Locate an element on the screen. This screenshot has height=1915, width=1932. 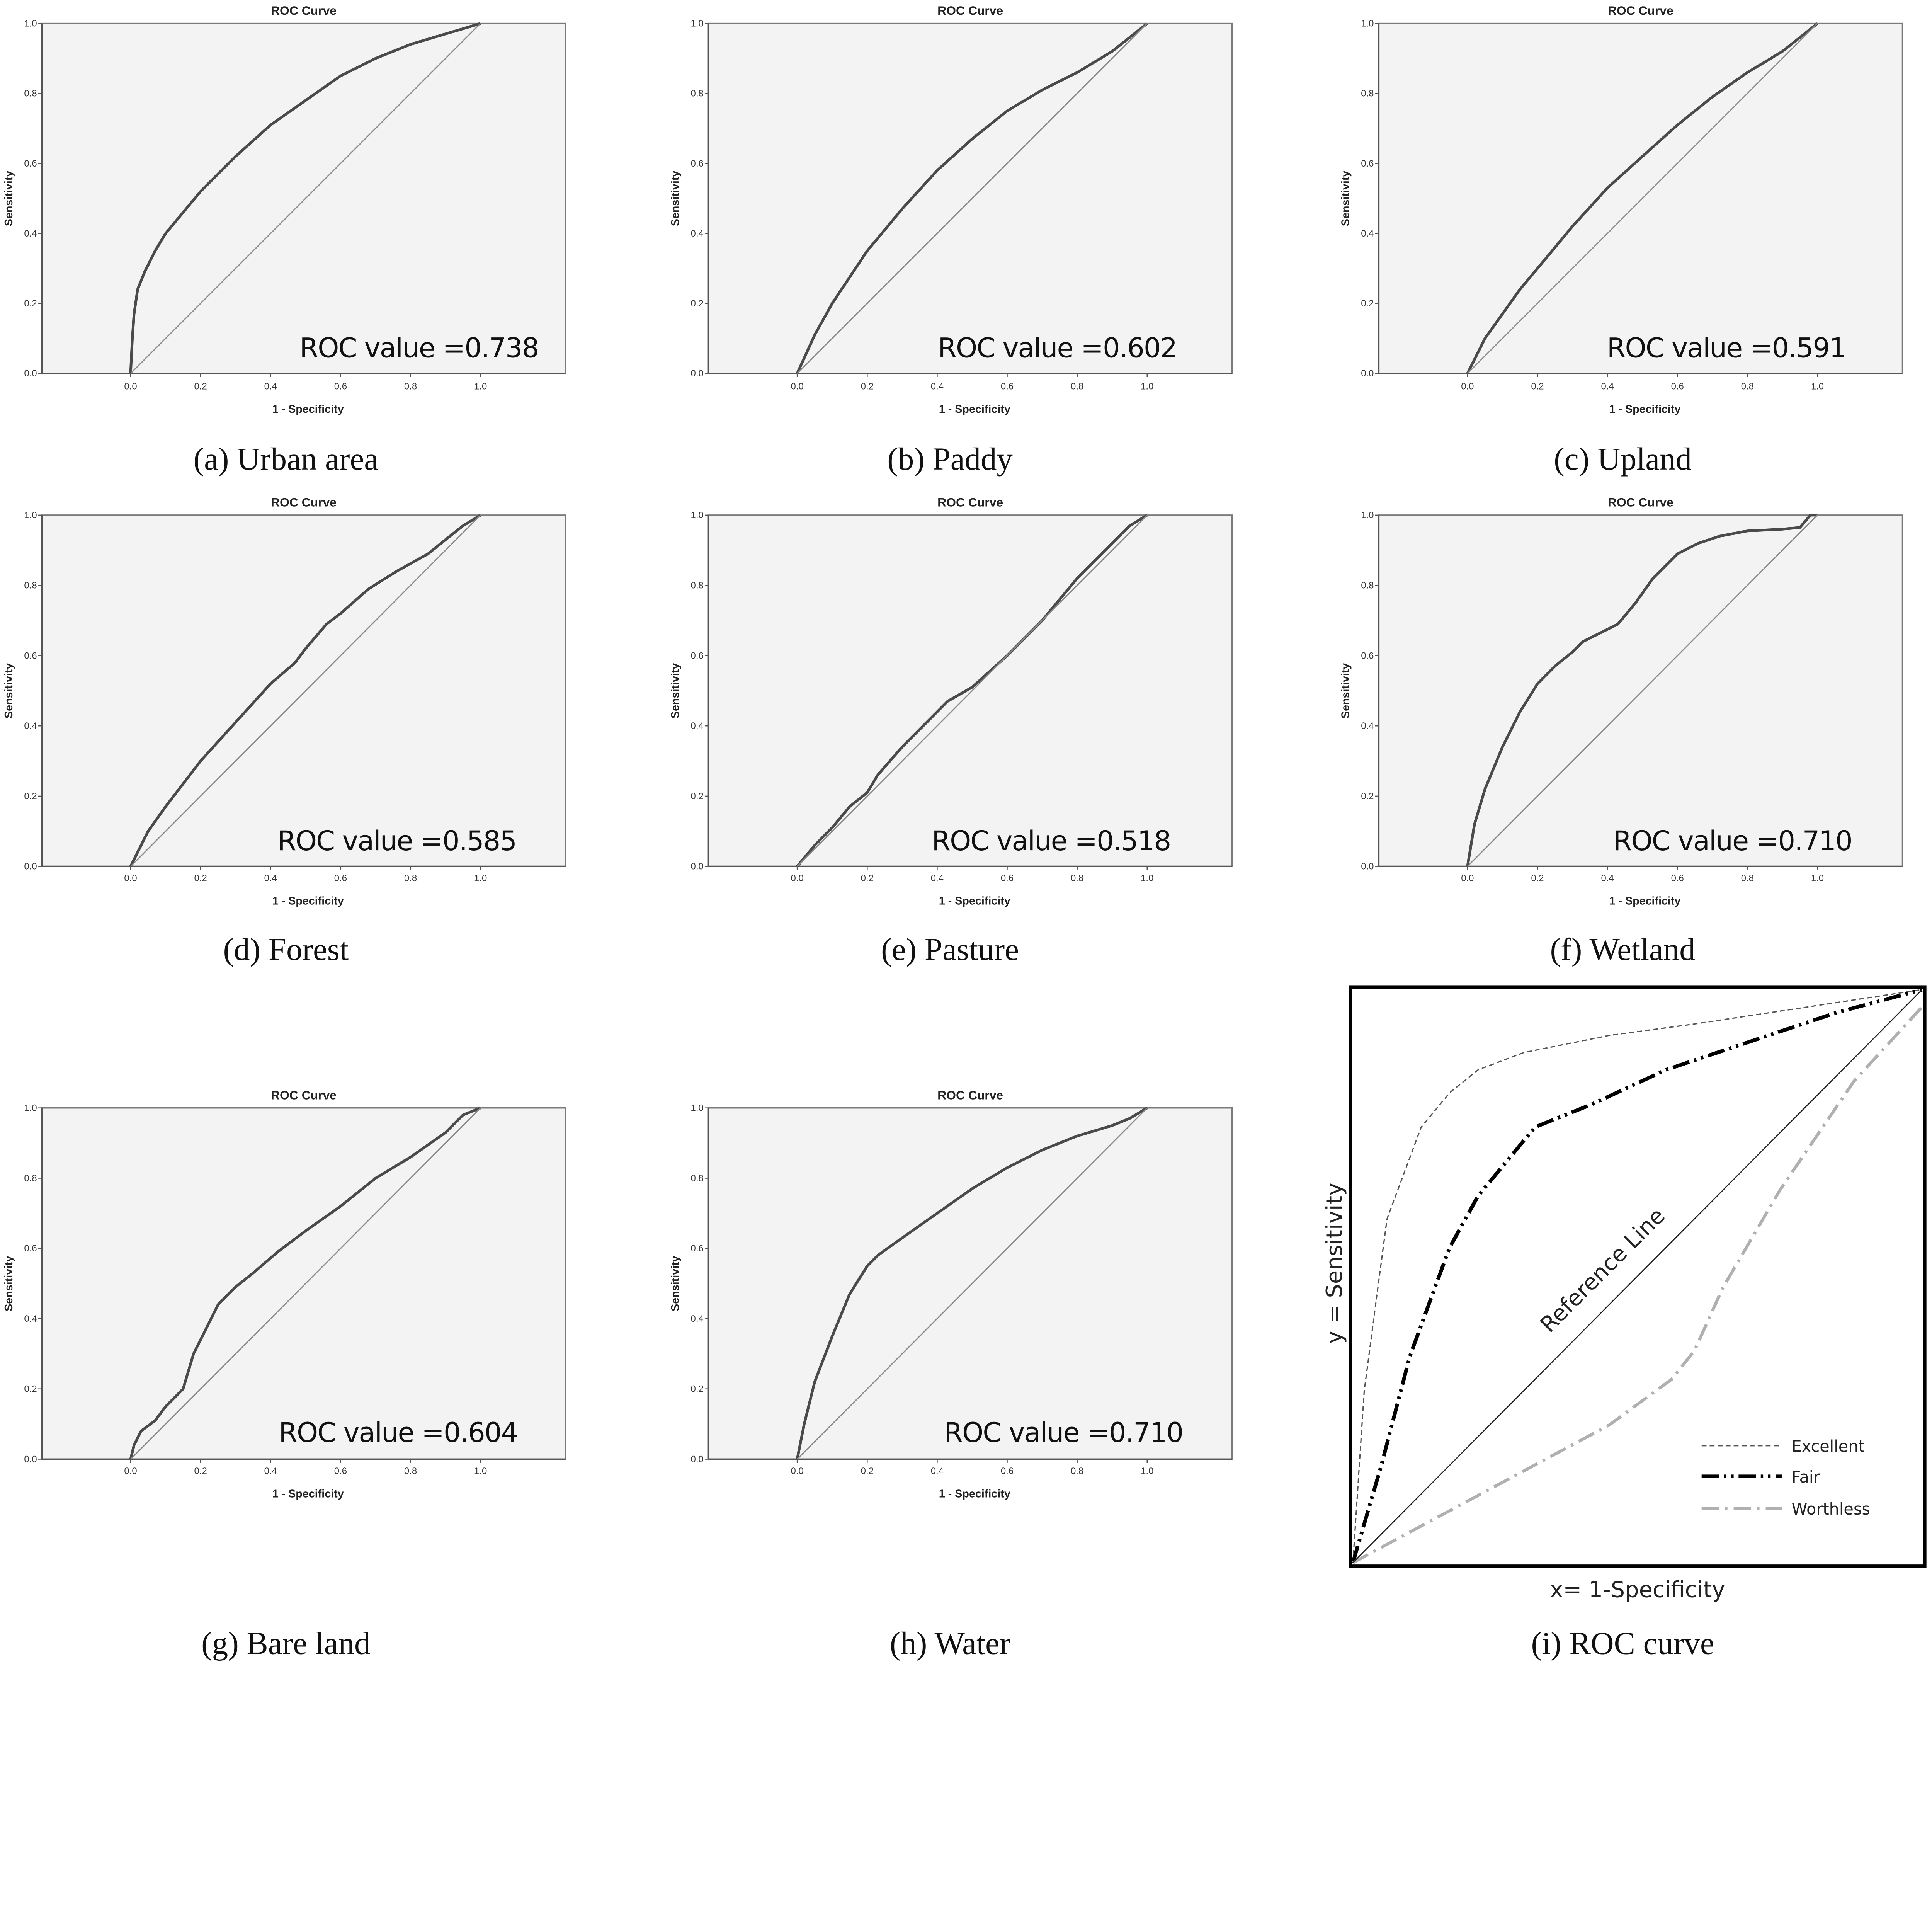
roc-value-label: ROC value =0.604 is located at coordinates (398, 1433).